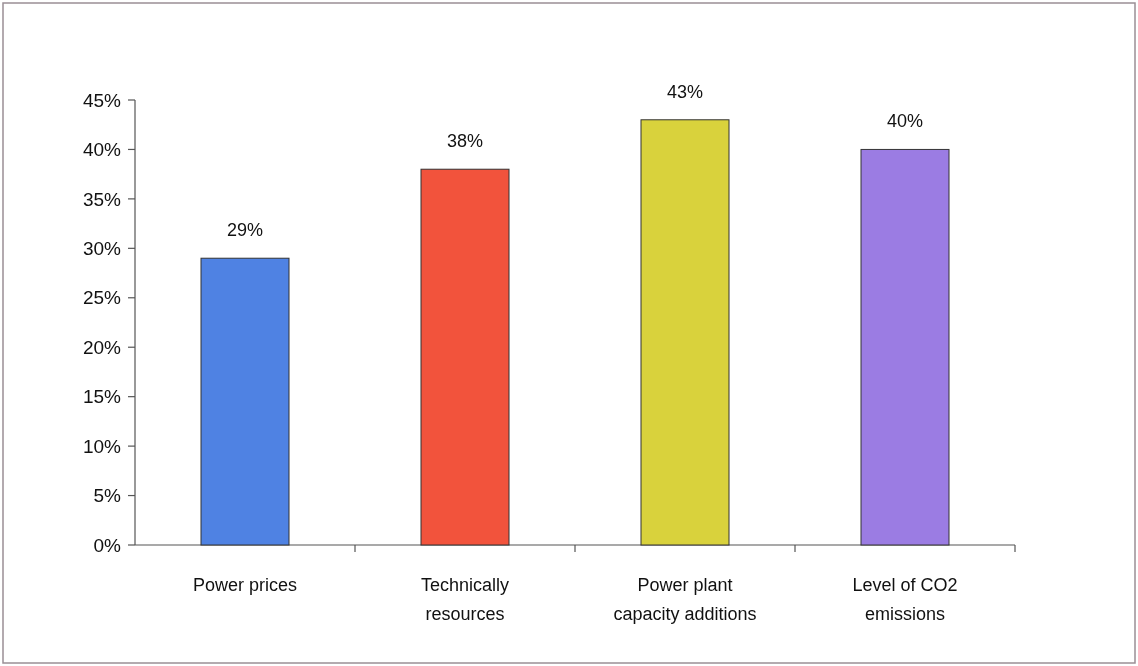 Image resolution: width=1138 pixels, height=666 pixels. What do you see at coordinates (465, 141) in the screenshot?
I see `data-label: 38%` at bounding box center [465, 141].